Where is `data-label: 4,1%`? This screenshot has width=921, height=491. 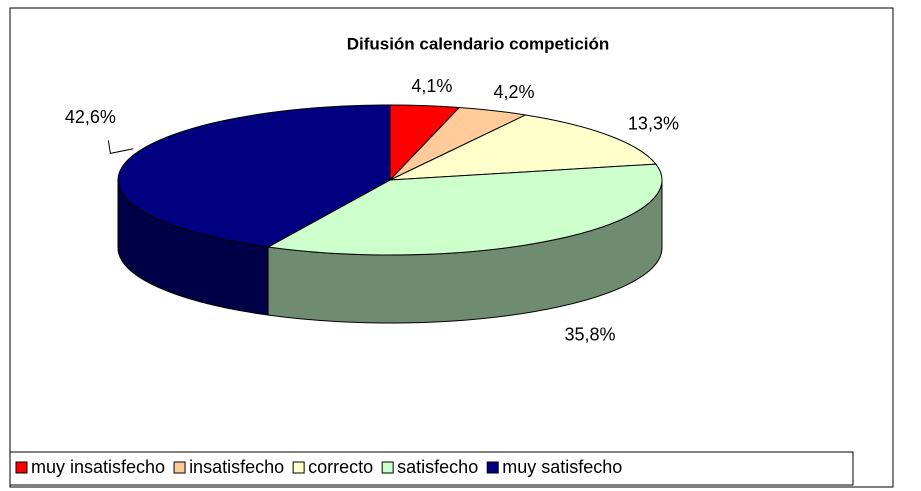 data-label: 4,1% is located at coordinates (431, 86).